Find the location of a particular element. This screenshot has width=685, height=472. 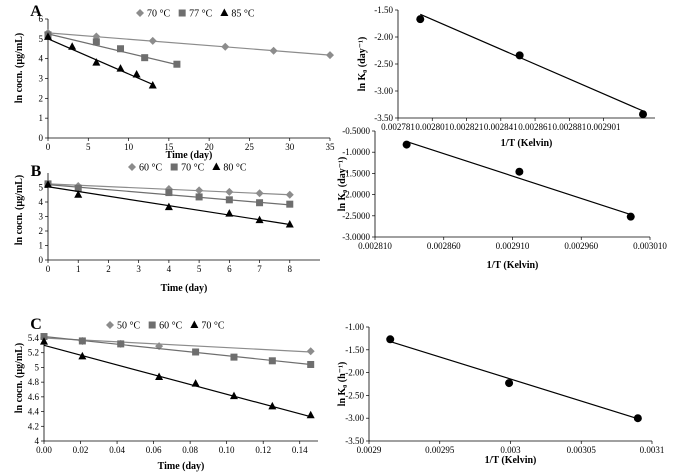

x-tick-label: 0.0031 is located at coordinates (652, 450).